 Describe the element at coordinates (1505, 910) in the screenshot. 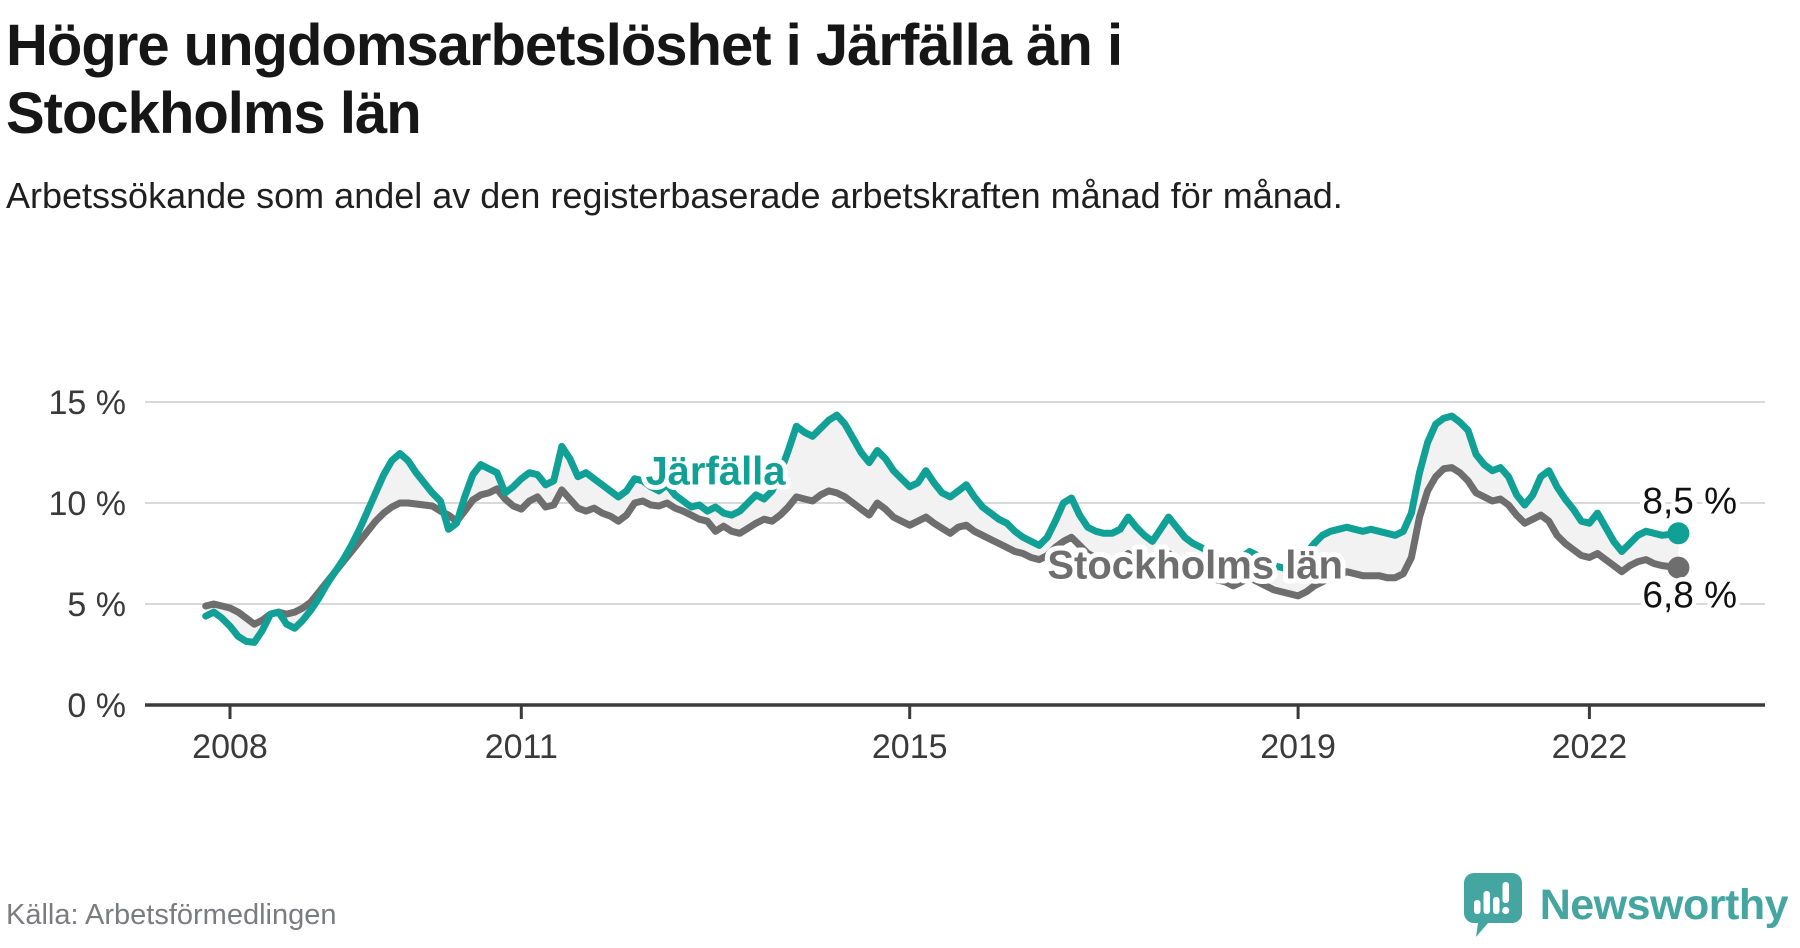

I see `exclamation-dot` at that location.